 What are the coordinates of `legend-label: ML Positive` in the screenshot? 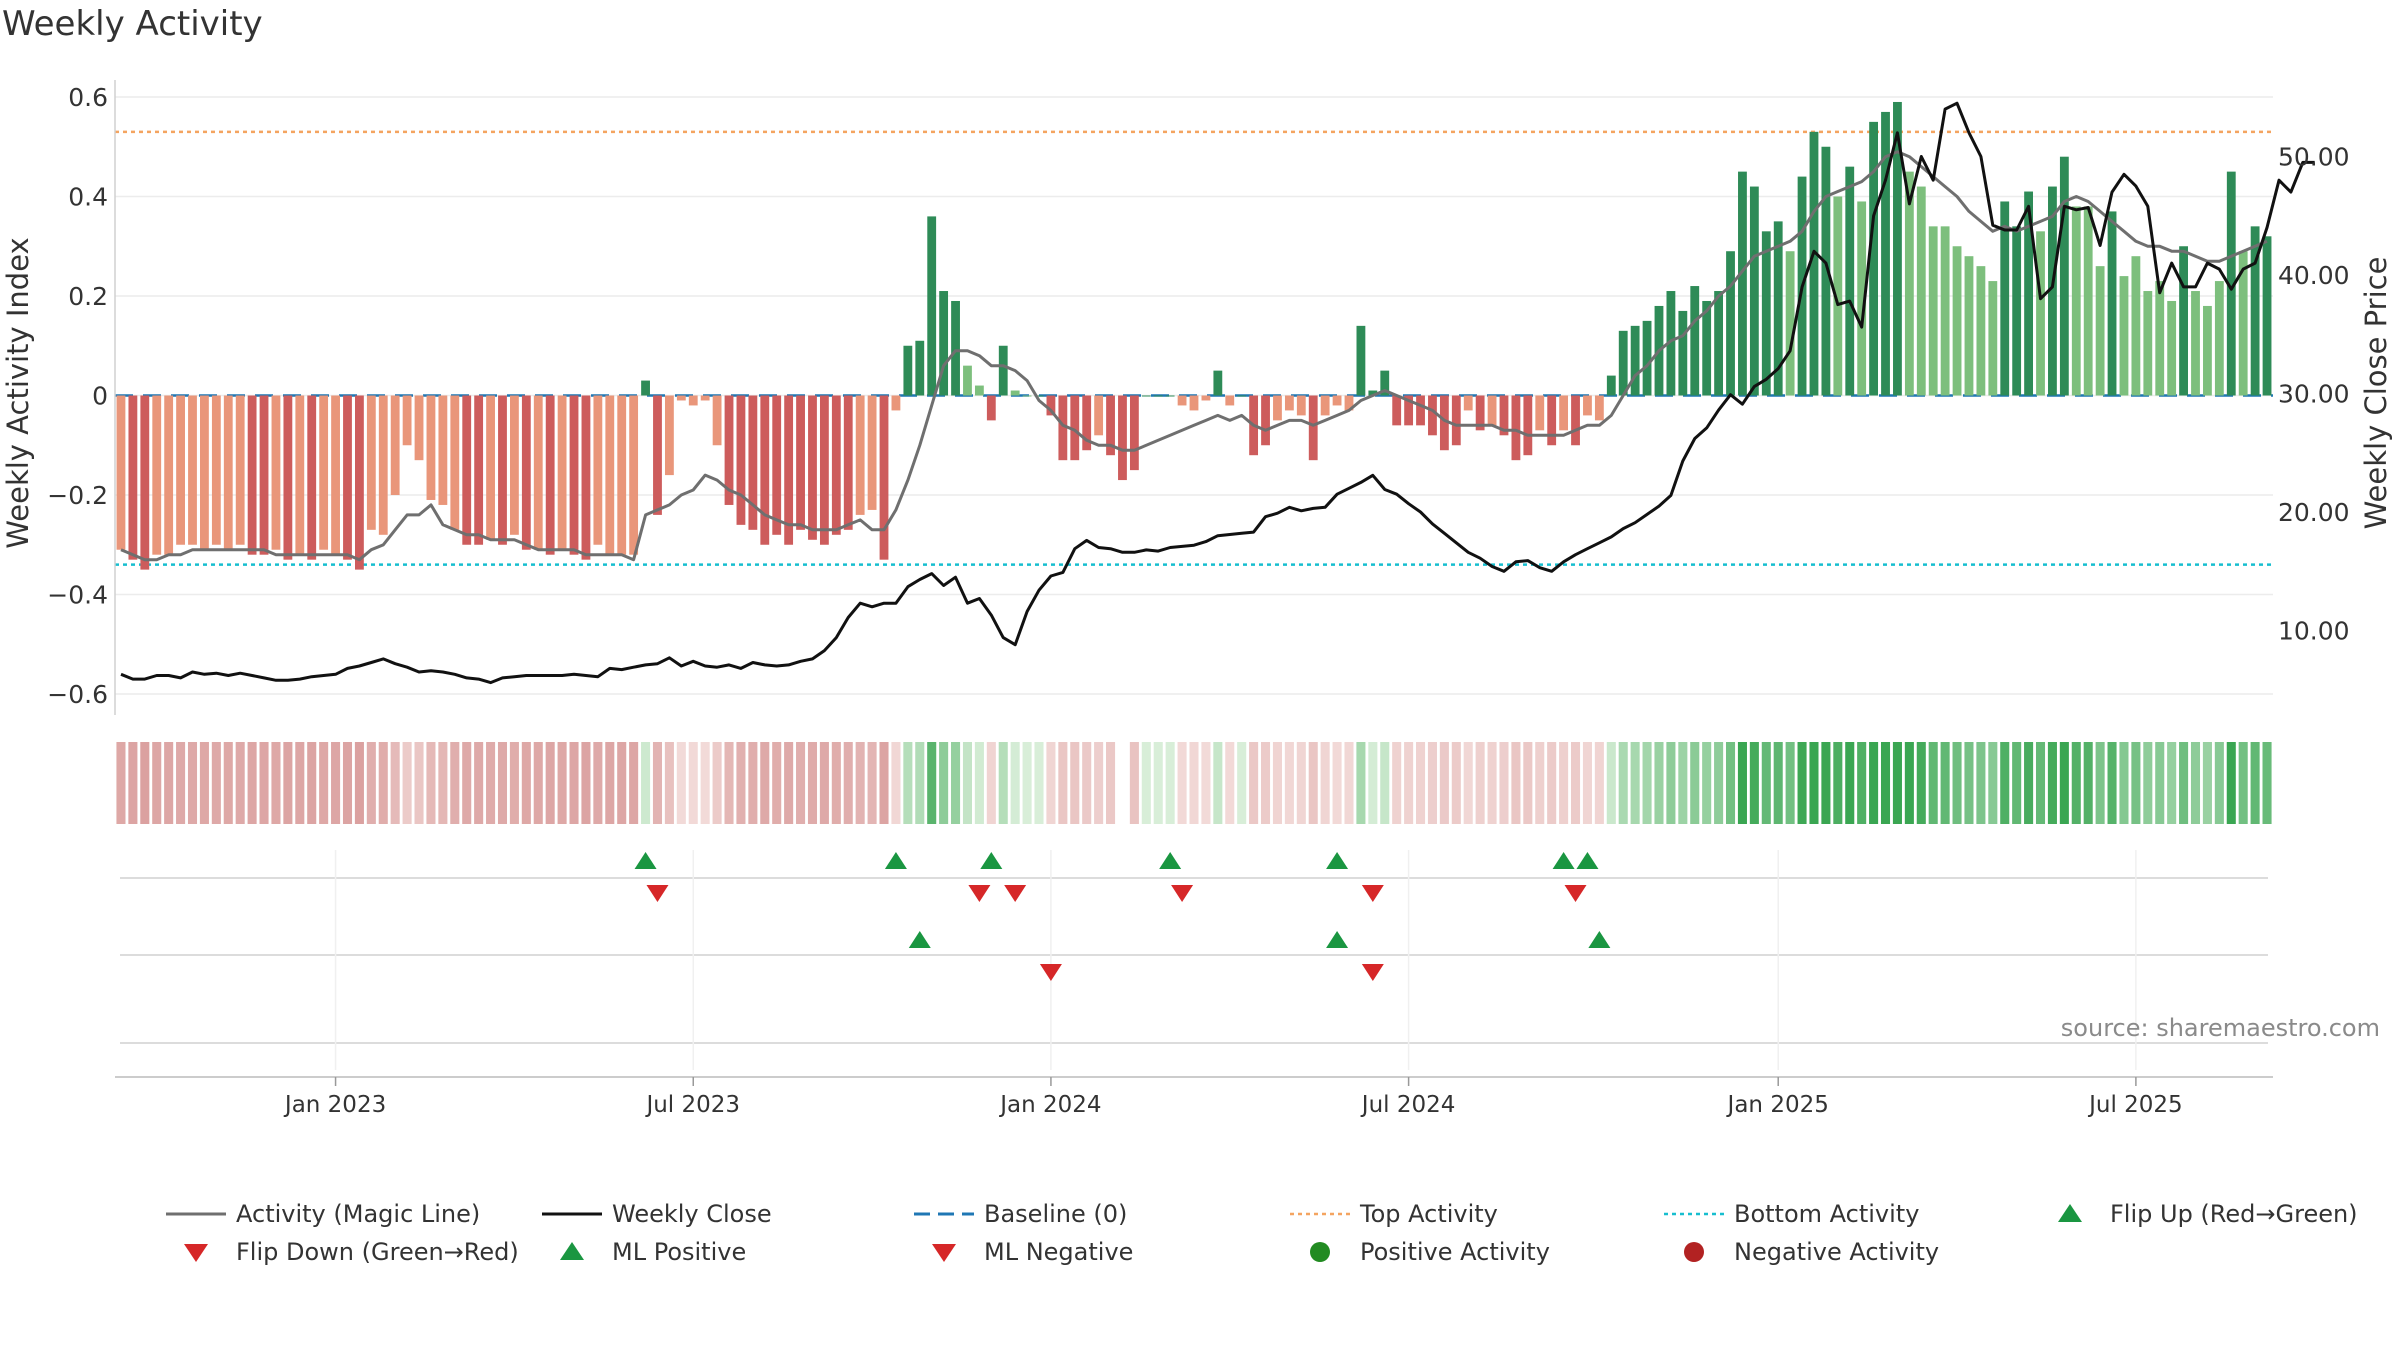 It's located at (679, 1252).